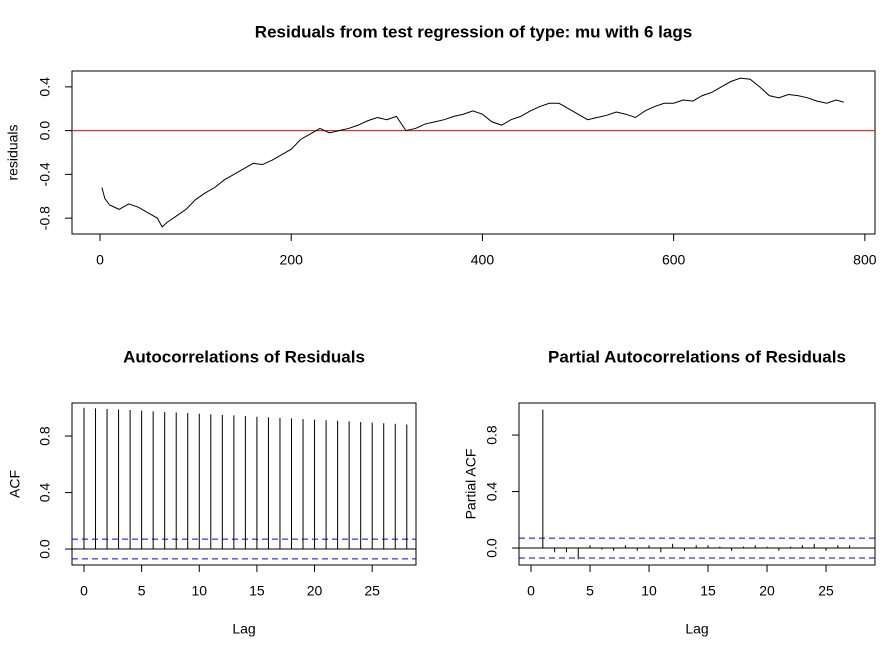 The height and width of the screenshot is (653, 891). I want to click on y-tick-label: -0.8, so click(45, 218).